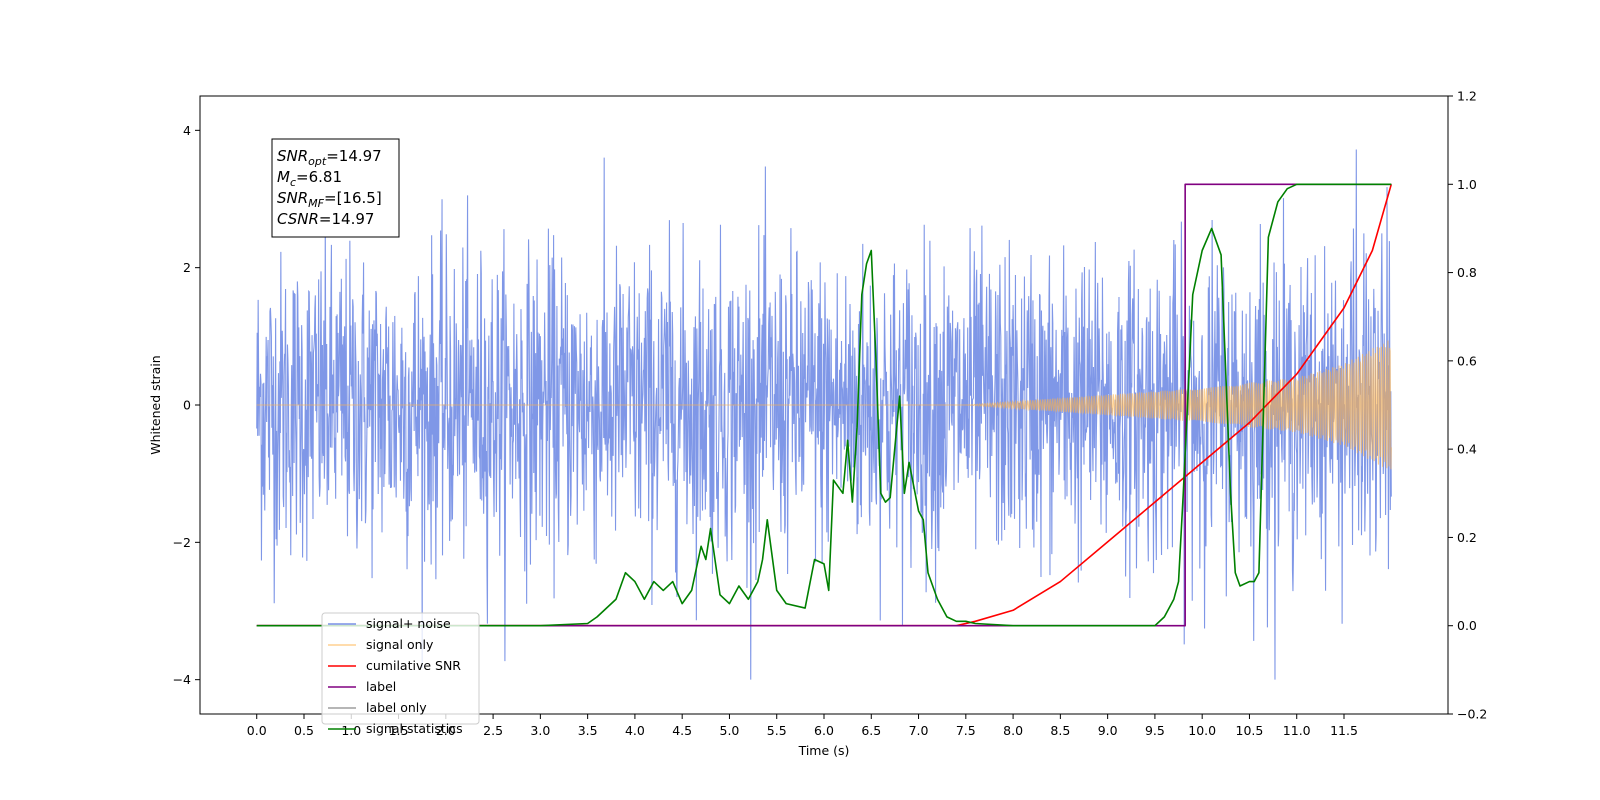 This screenshot has height=800, width=1600. Describe the element at coordinates (1467, 272) in the screenshot. I see `y2-tick-label: 0.8` at that location.